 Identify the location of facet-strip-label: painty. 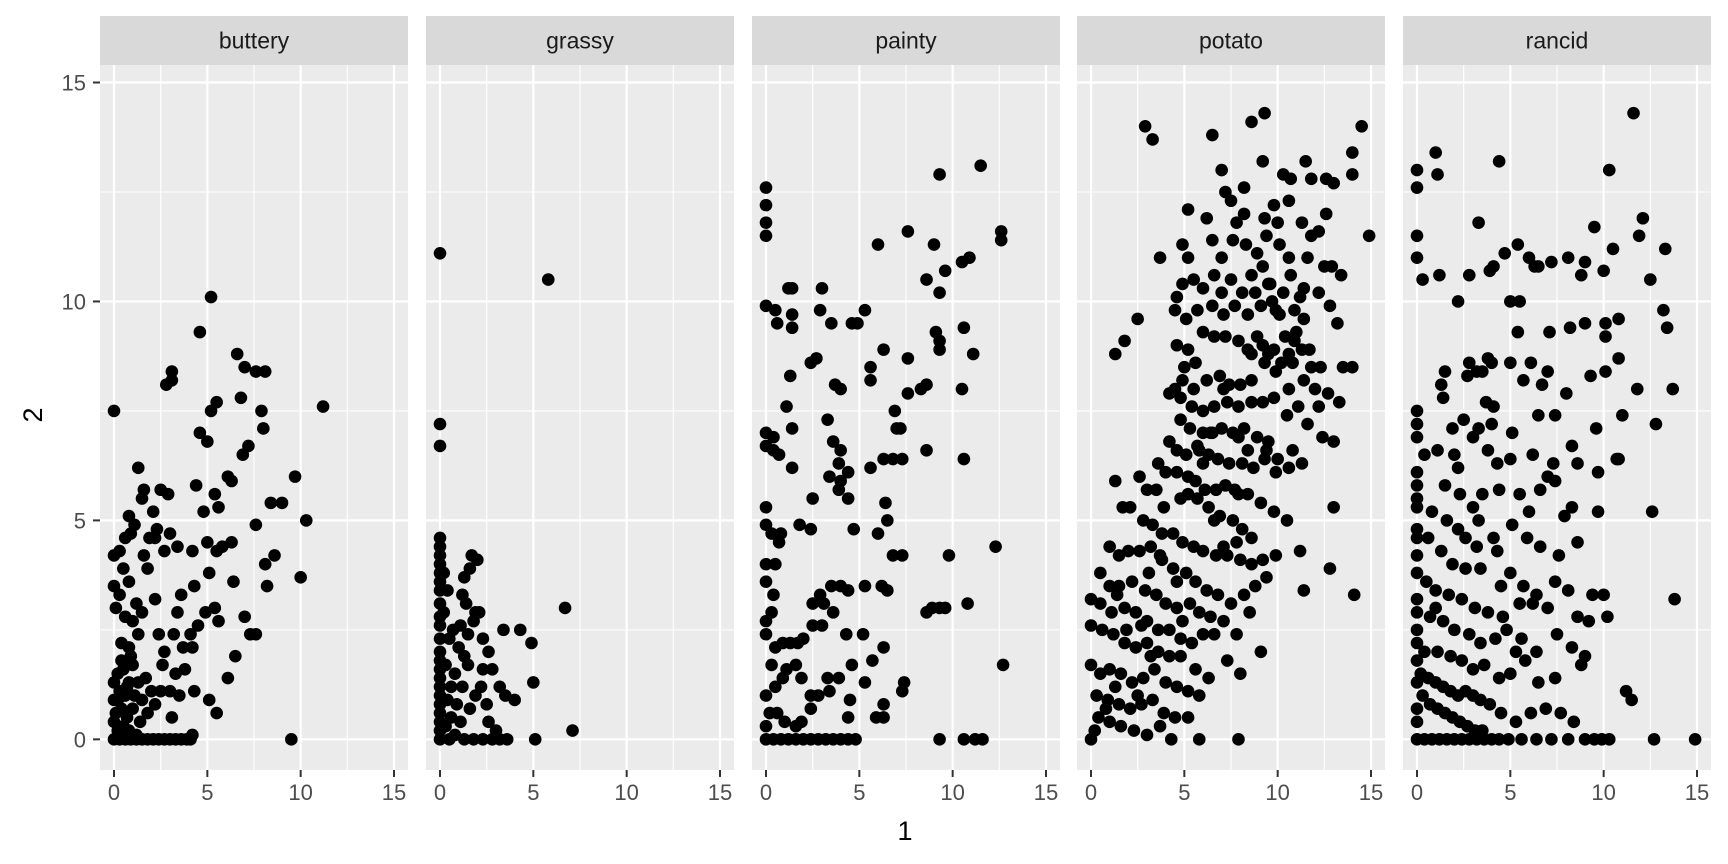
(906, 41).